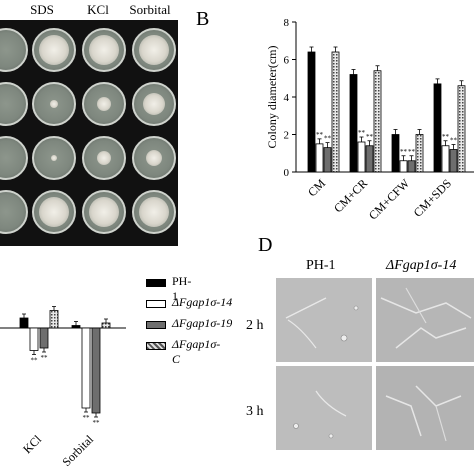 Image resolution: width=474 pixels, height=474 pixels. What do you see at coordinates (202, 323) in the screenshot?
I see `legend-label-mut19: ΔFgap1σ-19` at bounding box center [202, 323].